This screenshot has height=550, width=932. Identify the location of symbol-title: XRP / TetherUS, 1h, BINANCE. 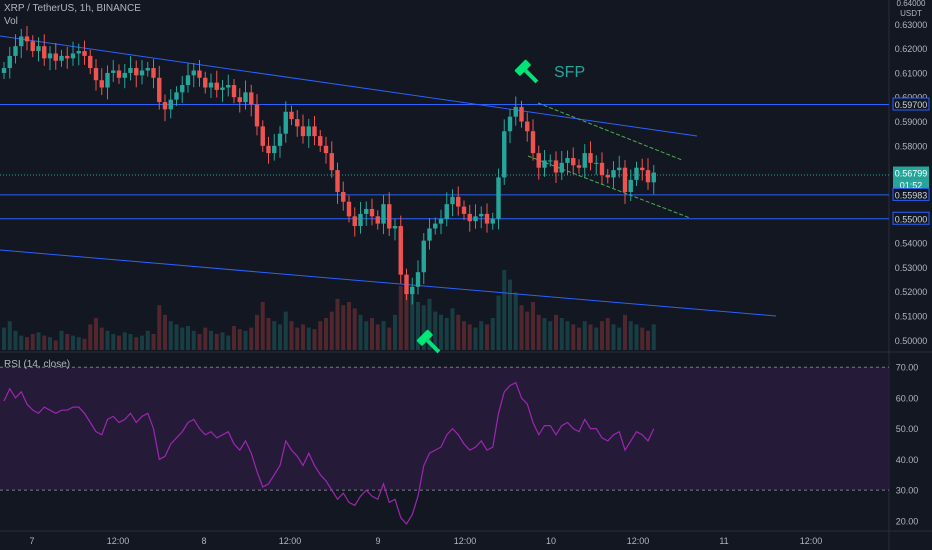
(72, 8).